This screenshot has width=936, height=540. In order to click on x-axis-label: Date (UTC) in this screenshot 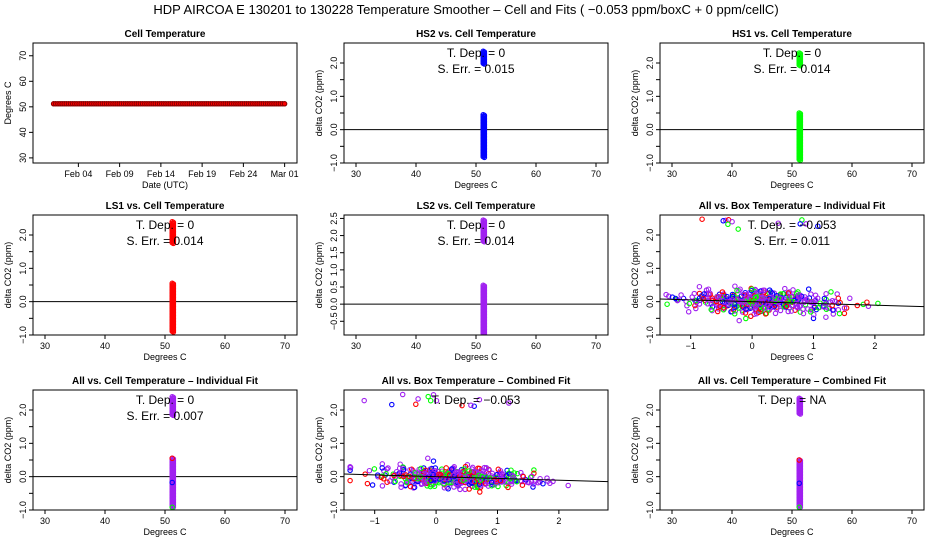, I will do `click(165, 185)`.